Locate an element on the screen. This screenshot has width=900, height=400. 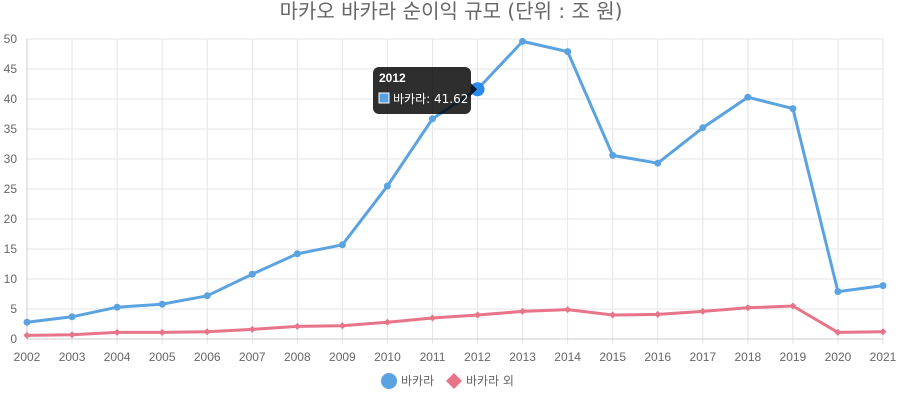
tooltip-color-swatch is located at coordinates (384, 98).